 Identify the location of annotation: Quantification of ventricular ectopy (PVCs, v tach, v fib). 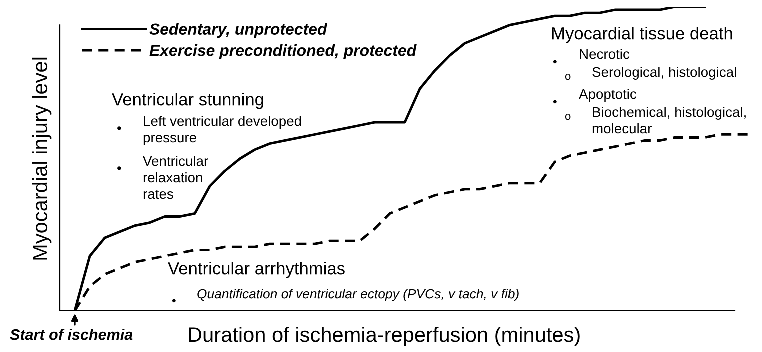
(358, 295).